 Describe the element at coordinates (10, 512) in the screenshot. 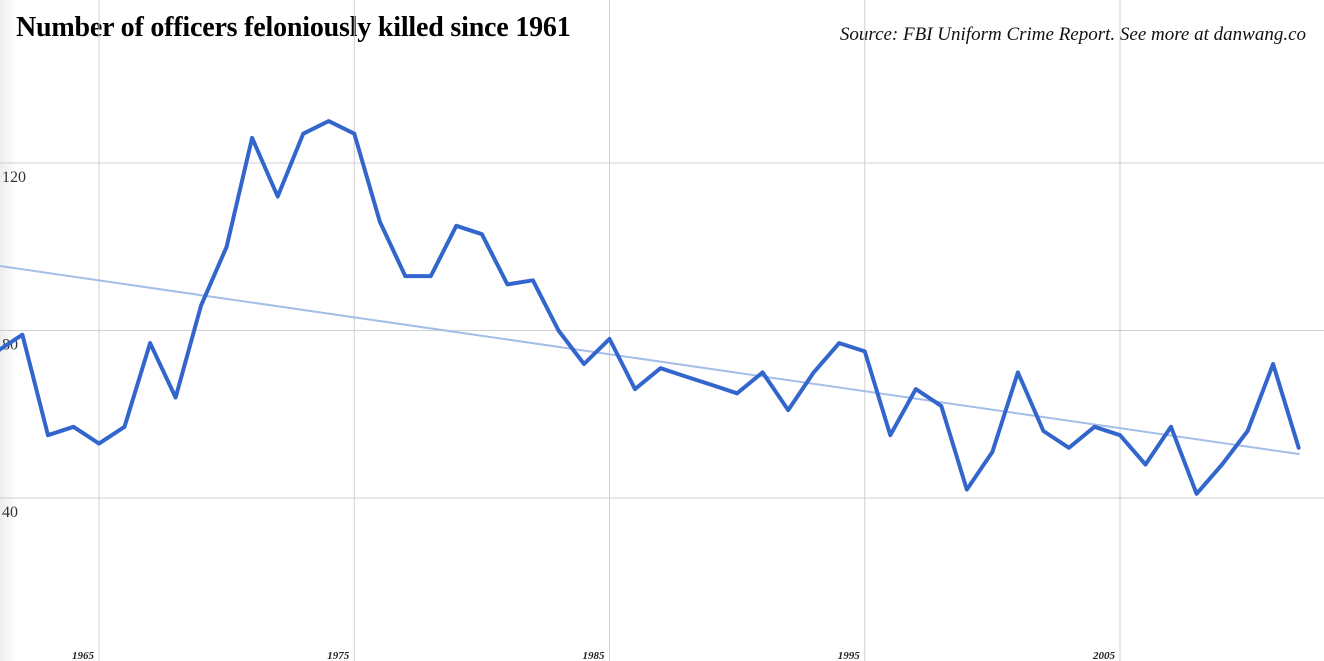

I see `y-tick-label: 40` at that location.